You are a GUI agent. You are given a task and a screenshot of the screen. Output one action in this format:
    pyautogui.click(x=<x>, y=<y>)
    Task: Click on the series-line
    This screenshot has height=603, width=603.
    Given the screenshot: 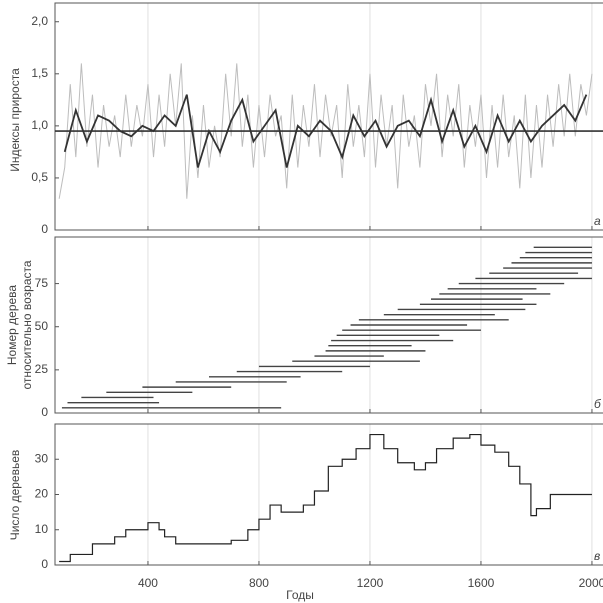 What is the action you would take?
    pyautogui.click(x=325, y=131)
    